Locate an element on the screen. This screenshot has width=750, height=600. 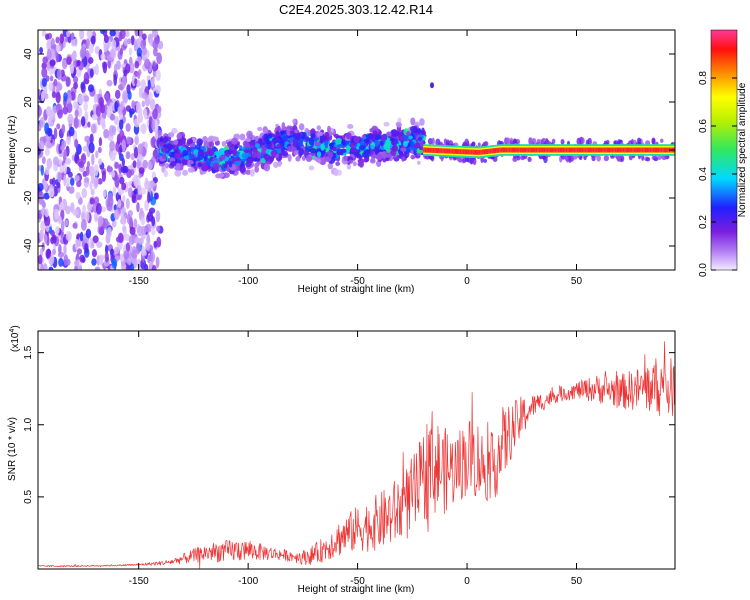
x-tick-label: -100 is located at coordinates (248, 281).